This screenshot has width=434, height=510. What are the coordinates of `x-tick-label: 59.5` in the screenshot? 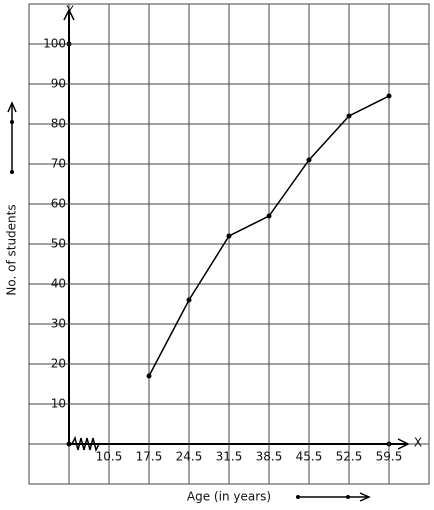 It's located at (389, 457).